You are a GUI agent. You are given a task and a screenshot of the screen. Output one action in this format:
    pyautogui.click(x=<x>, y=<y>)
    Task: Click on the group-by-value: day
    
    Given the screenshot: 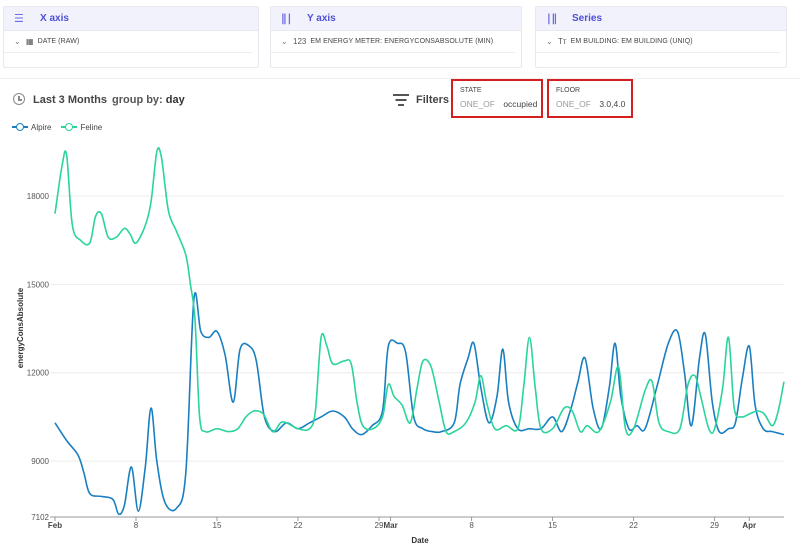 What is the action you would take?
    pyautogui.click(x=175, y=100)
    